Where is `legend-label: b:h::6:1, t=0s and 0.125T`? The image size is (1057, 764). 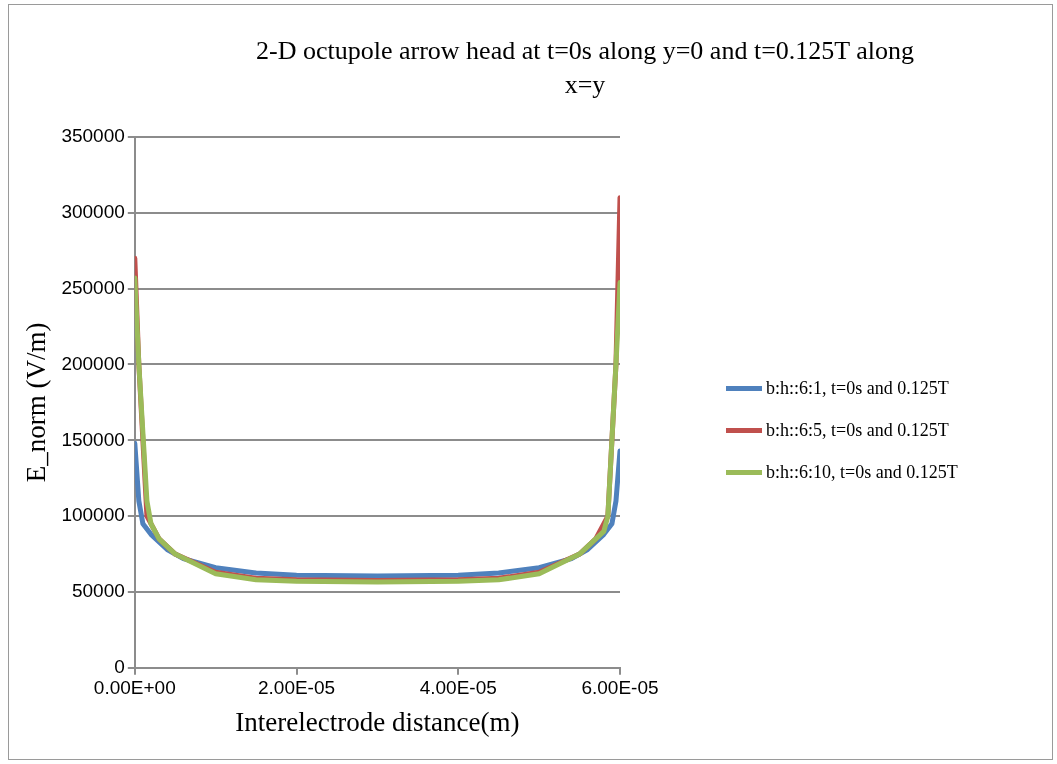
legend-label: b:h::6:1, t=0s and 0.125T is located at coordinates (857, 388).